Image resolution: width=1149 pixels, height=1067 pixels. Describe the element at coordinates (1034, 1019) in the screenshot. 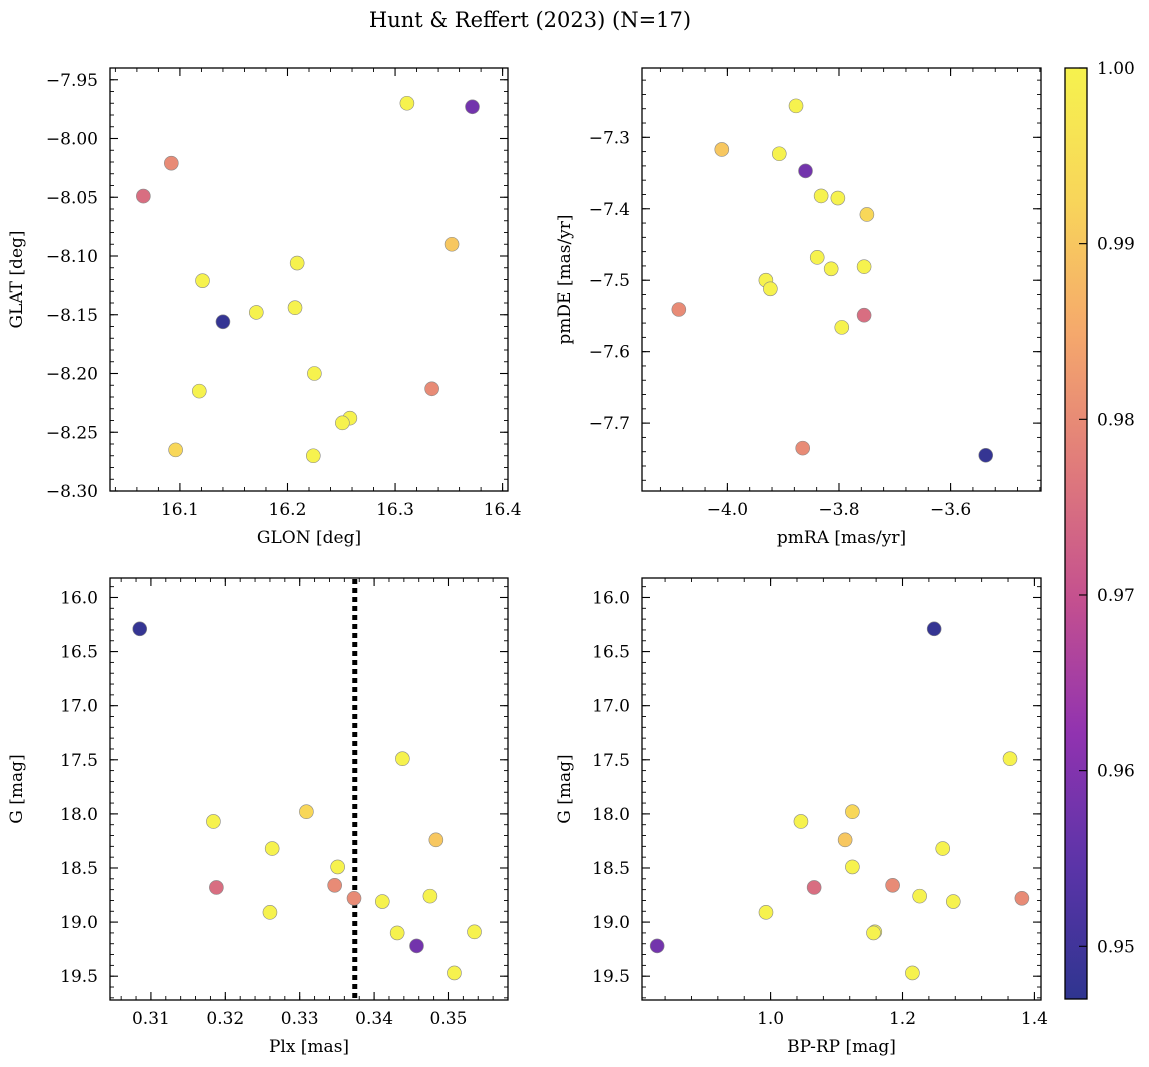

I see `x-tick-label: 1.4` at that location.